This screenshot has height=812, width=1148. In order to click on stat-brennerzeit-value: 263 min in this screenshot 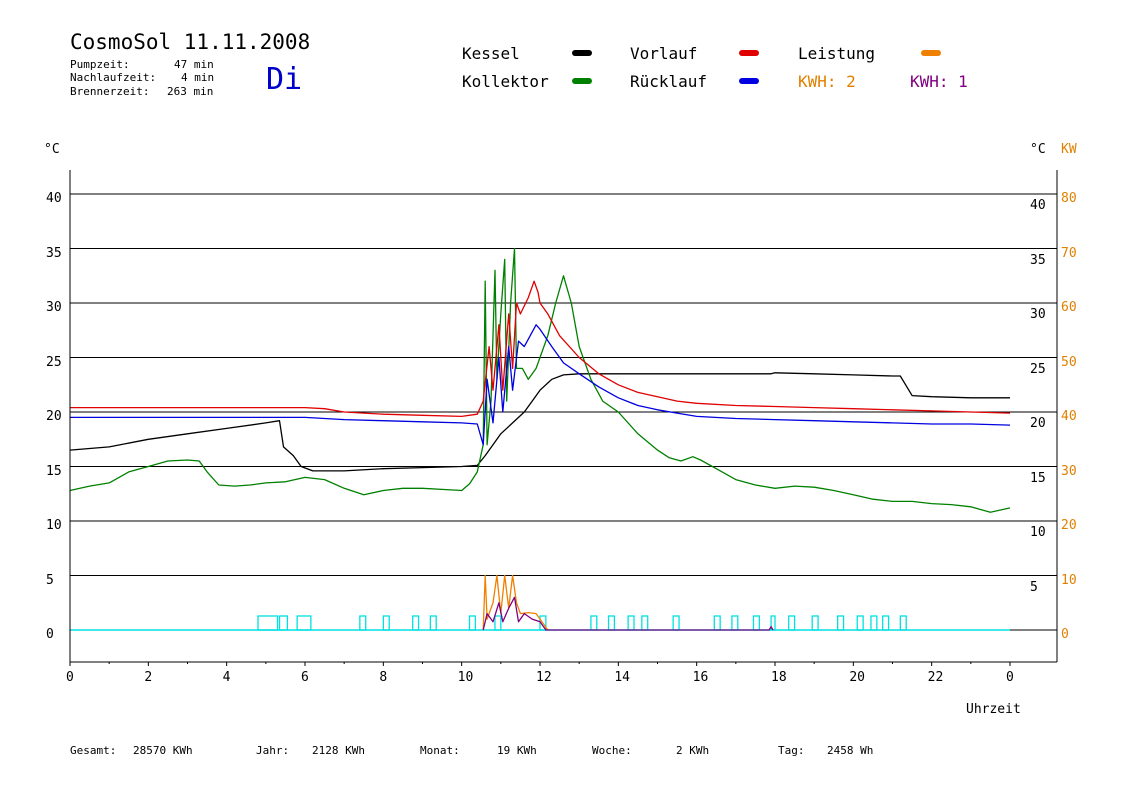, I will do `click(190, 91)`.